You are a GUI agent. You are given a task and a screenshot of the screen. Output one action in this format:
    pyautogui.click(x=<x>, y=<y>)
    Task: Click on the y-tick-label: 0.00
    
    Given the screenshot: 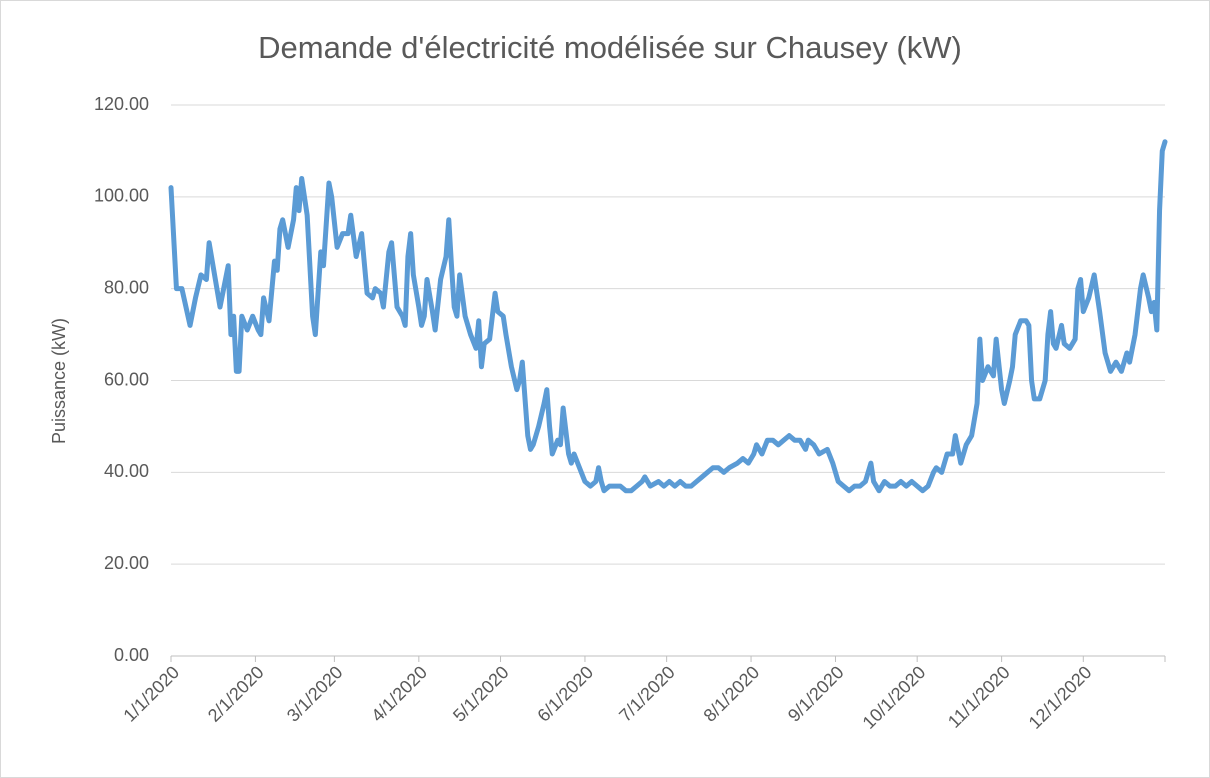 What is the action you would take?
    pyautogui.click(x=131, y=655)
    